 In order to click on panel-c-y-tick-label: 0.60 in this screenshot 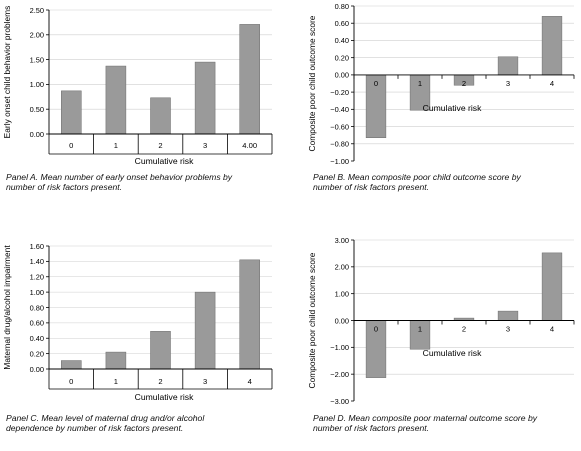, I will do `click(37, 323)`.